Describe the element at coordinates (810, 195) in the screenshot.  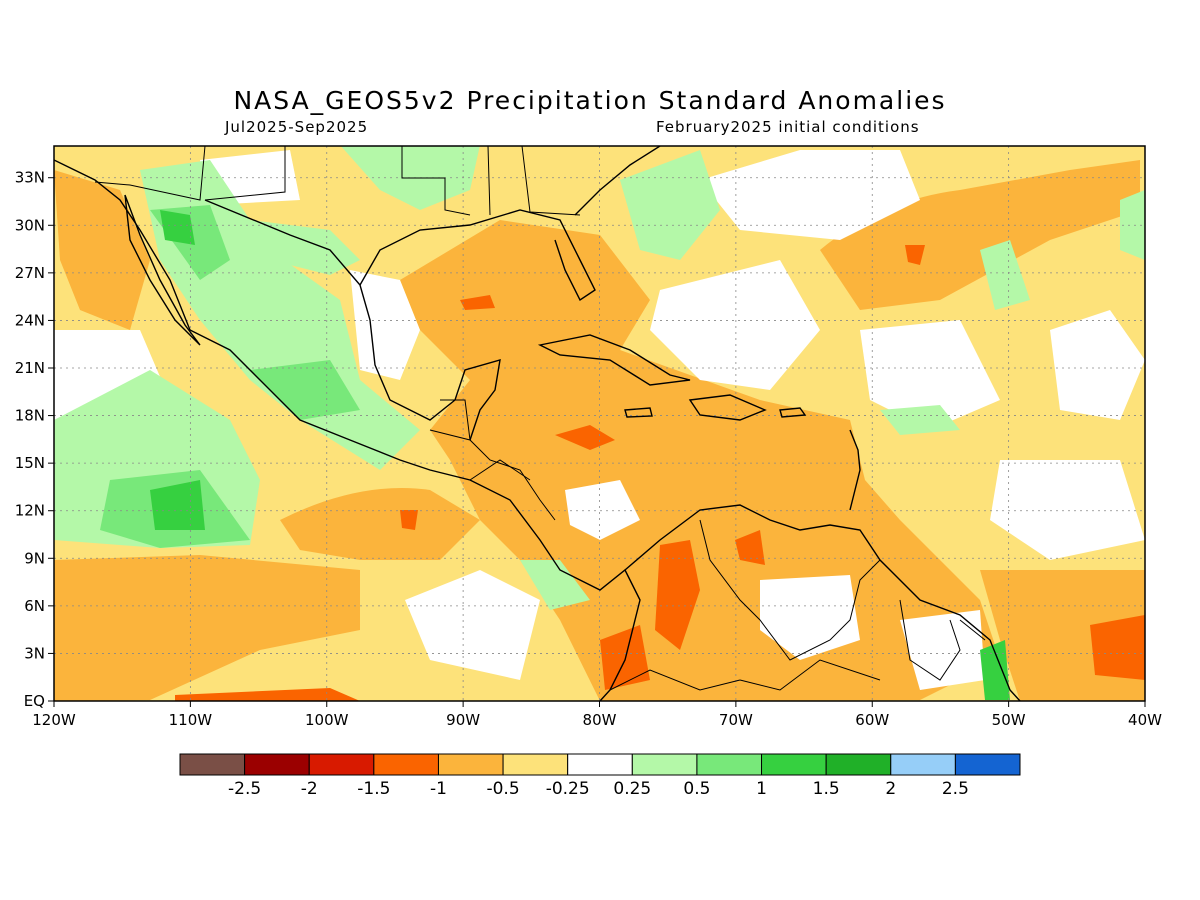
I see `field-white-north` at that location.